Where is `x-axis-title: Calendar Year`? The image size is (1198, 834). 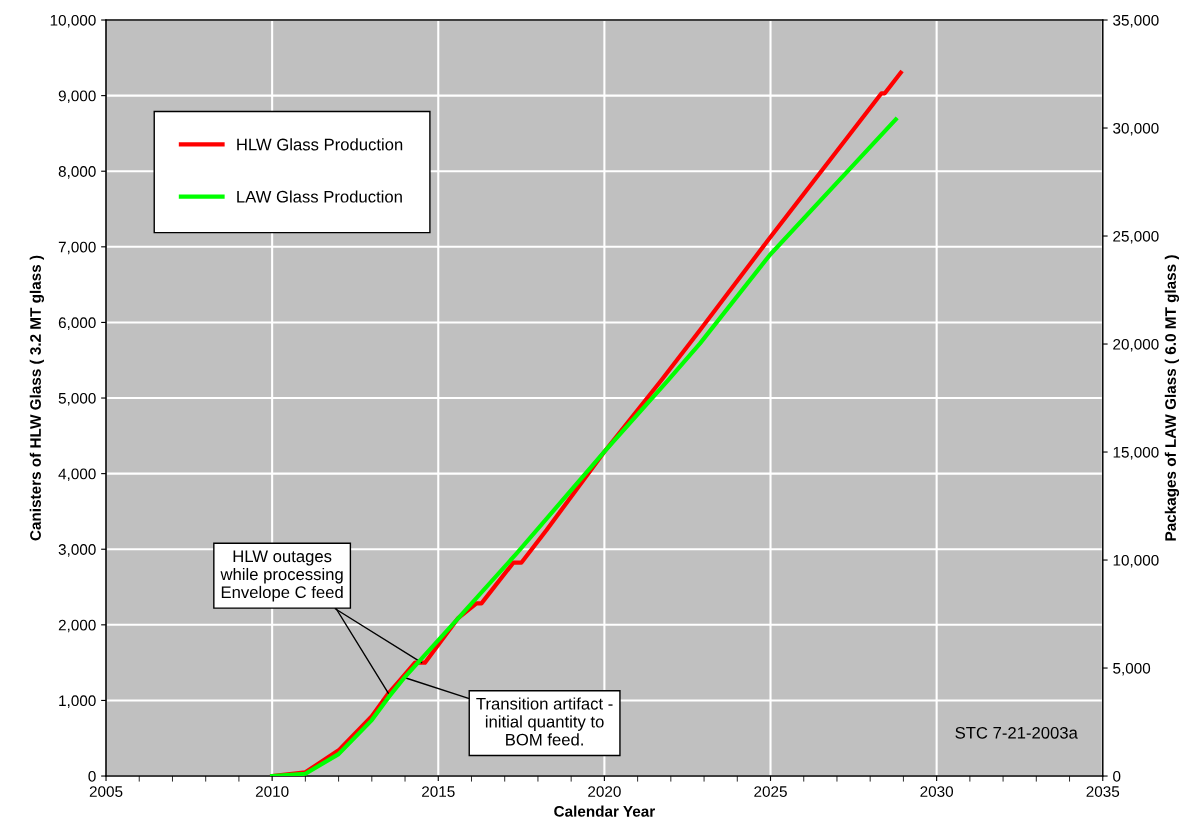 x-axis-title: Calendar Year is located at coordinates (604, 811).